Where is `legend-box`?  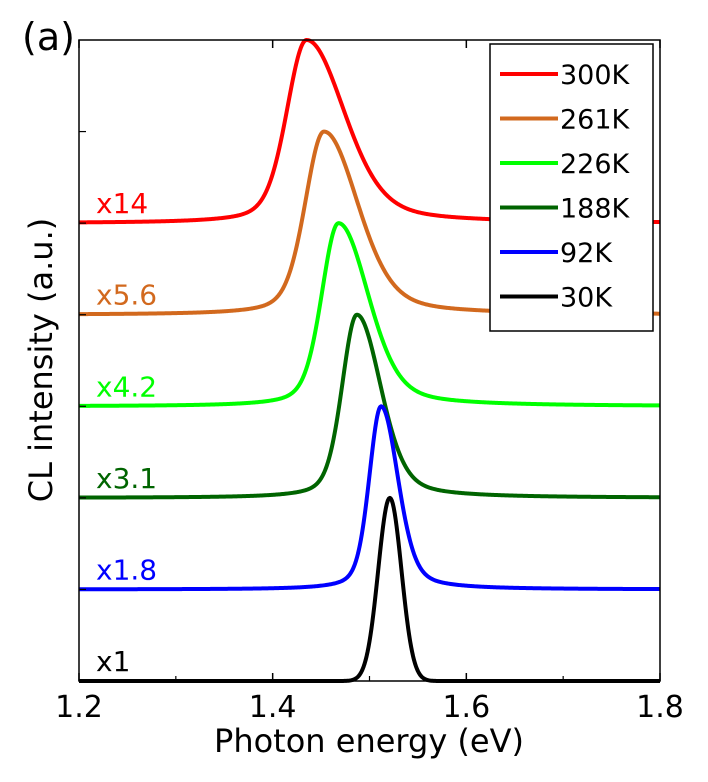 legend-box is located at coordinates (571, 187).